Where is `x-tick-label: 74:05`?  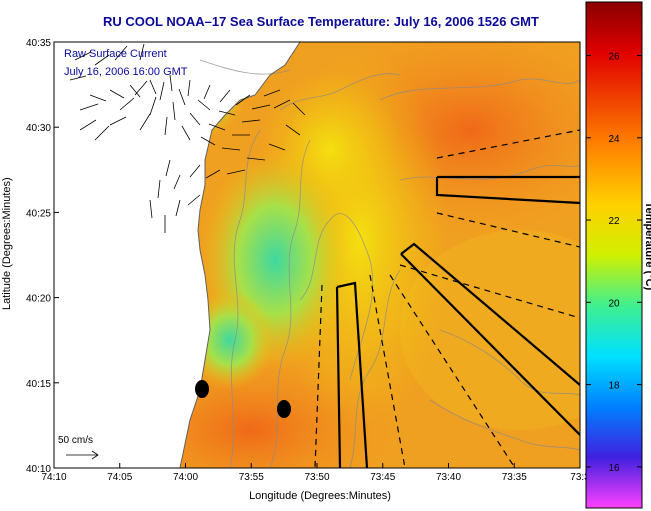
x-tick-label: 74:05 is located at coordinates (119, 477).